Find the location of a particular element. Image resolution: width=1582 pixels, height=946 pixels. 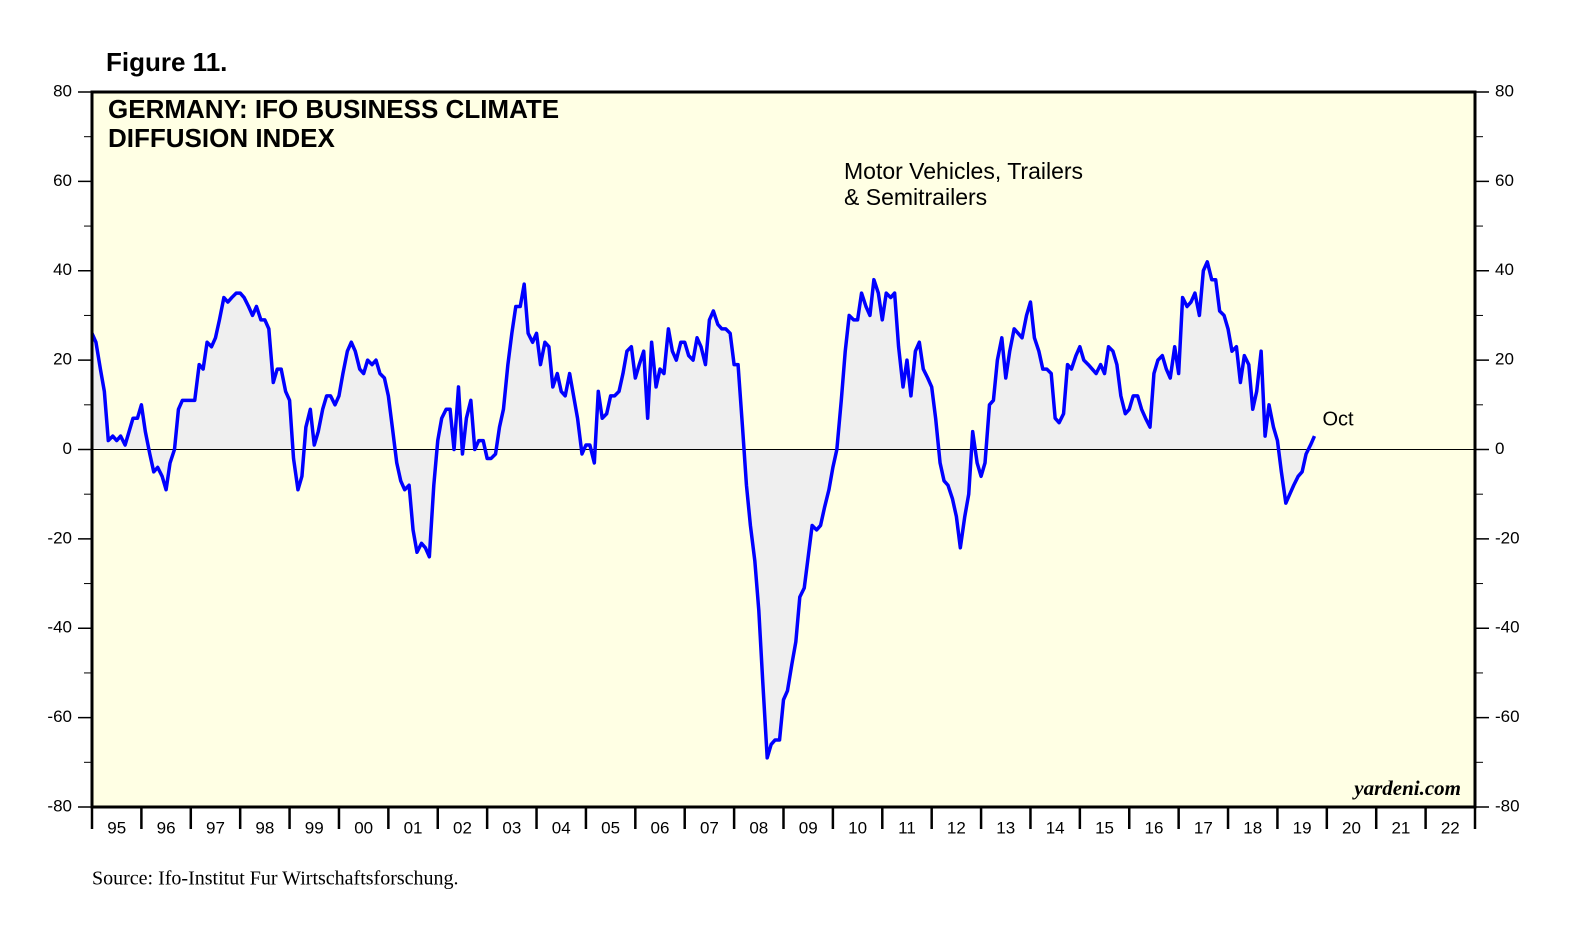

x-tick-label: 06 is located at coordinates (660, 827).